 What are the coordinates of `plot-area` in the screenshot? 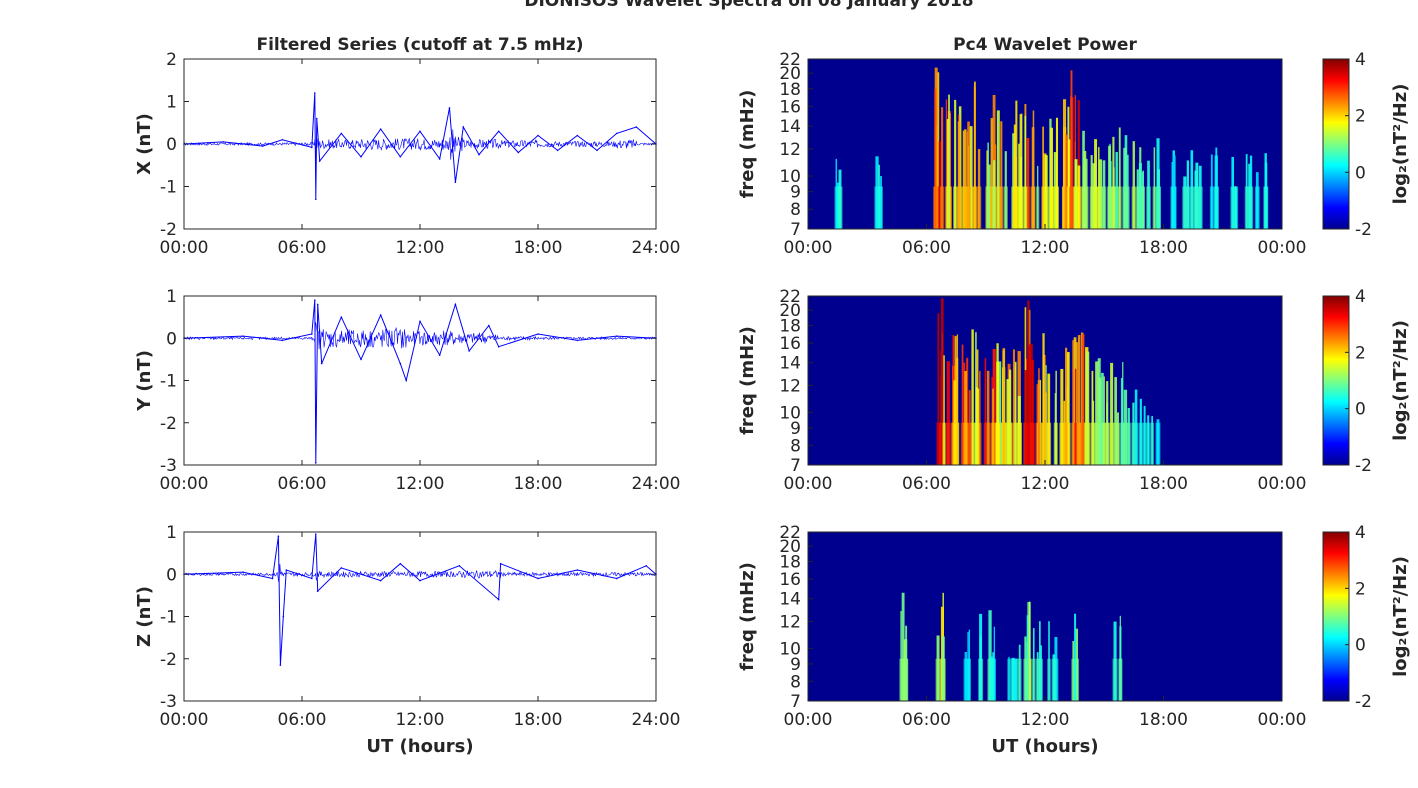 It's located at (420, 144).